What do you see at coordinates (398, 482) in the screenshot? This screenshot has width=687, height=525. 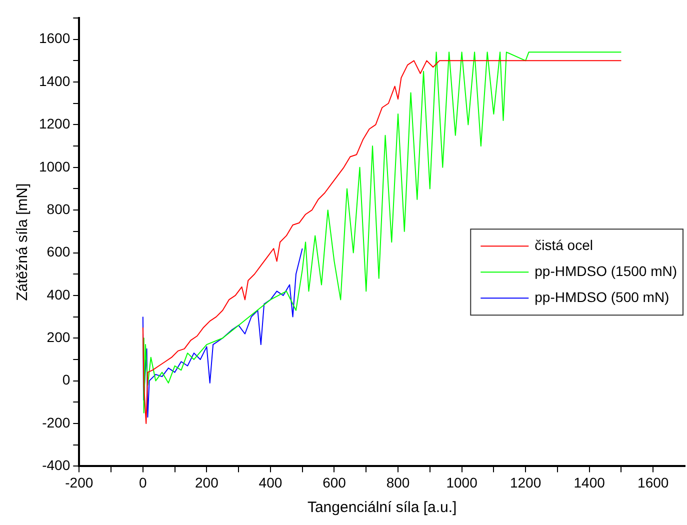 I see `x-tick-label: 800` at bounding box center [398, 482].